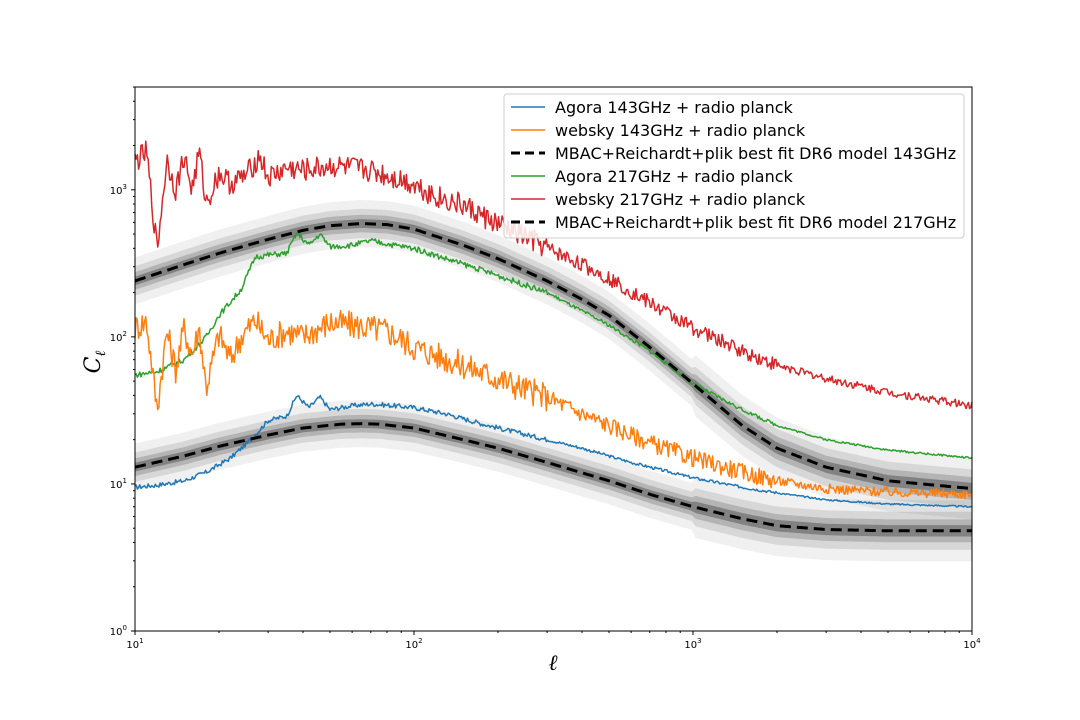 The image size is (1080, 720). What do you see at coordinates (118, 337) in the screenshot?
I see `y-tick-label: 10²` at bounding box center [118, 337].